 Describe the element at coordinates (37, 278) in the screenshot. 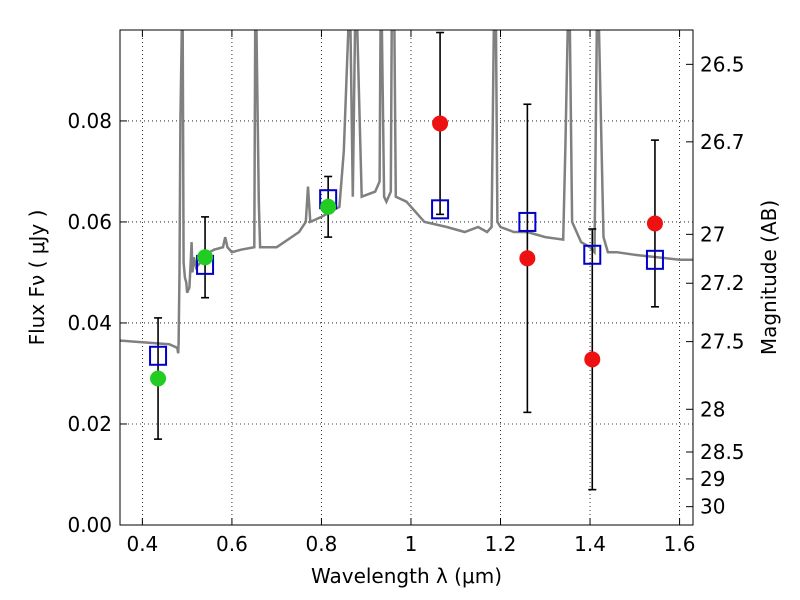

I see `y-axis-label: Flux Fν ( μJy )` at that location.